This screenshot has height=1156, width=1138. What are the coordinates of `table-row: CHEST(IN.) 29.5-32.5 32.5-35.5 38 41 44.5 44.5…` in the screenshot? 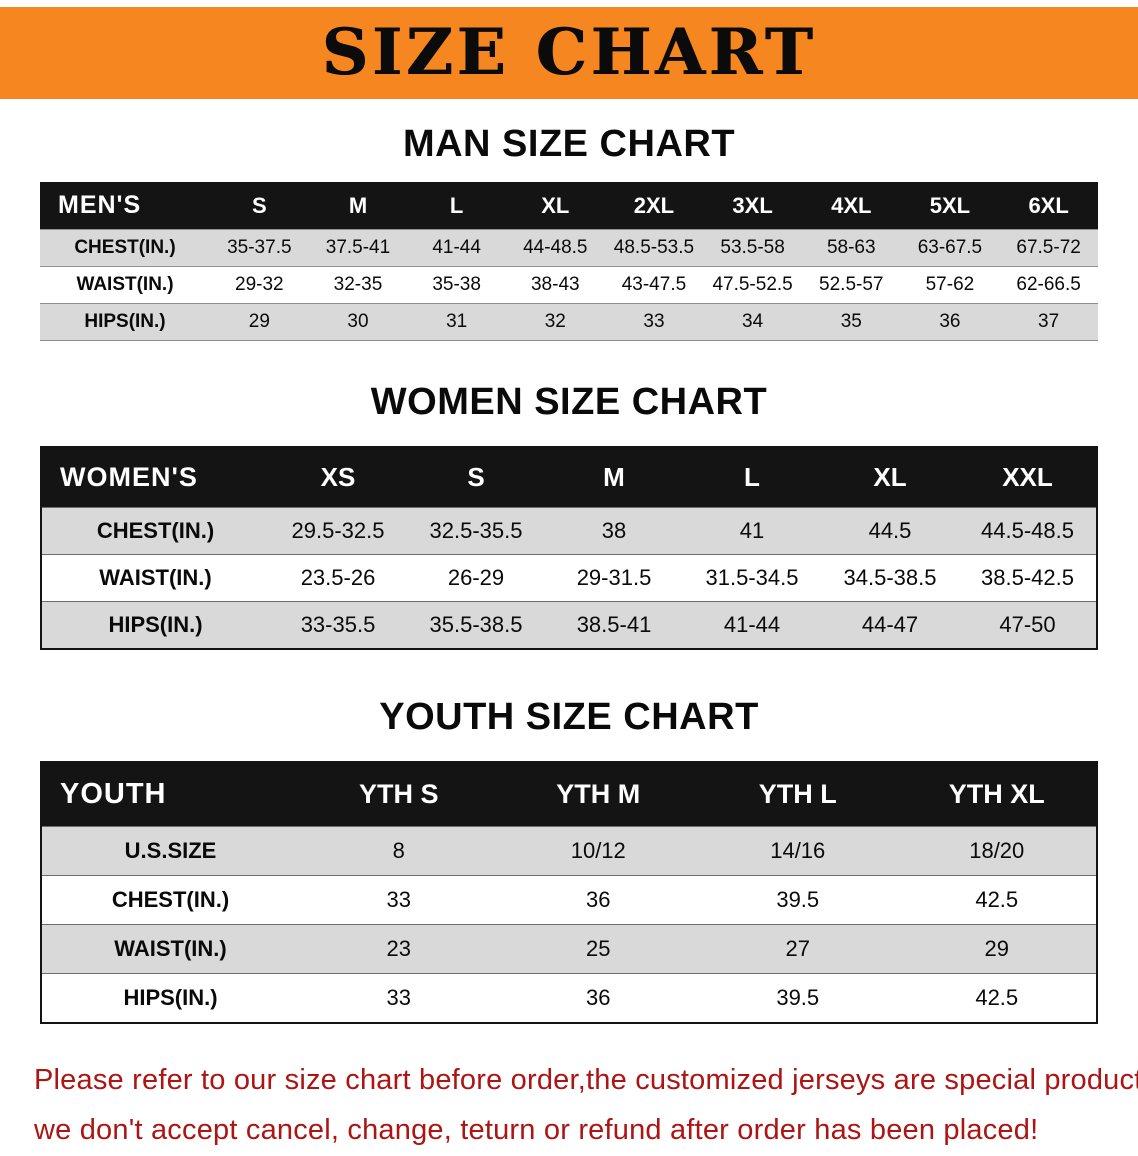 It's located at (569, 531).